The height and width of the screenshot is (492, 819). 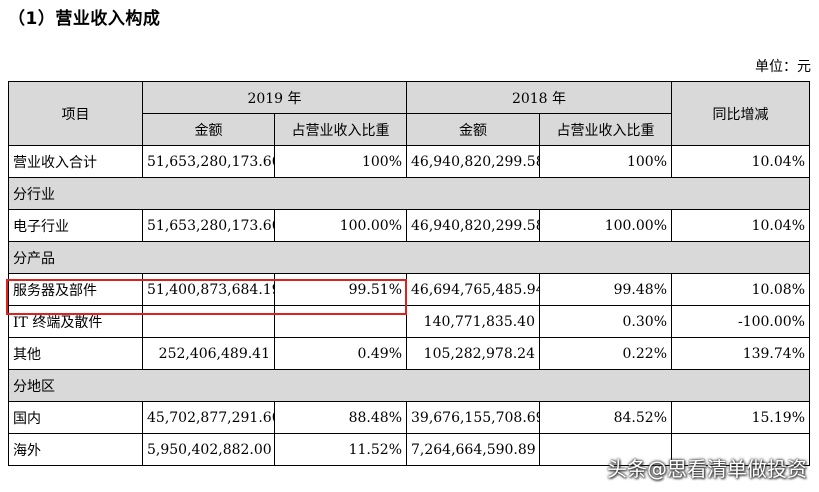 What do you see at coordinates (340, 161) in the screenshot?
I see `ratio-2019: 100%` at bounding box center [340, 161].